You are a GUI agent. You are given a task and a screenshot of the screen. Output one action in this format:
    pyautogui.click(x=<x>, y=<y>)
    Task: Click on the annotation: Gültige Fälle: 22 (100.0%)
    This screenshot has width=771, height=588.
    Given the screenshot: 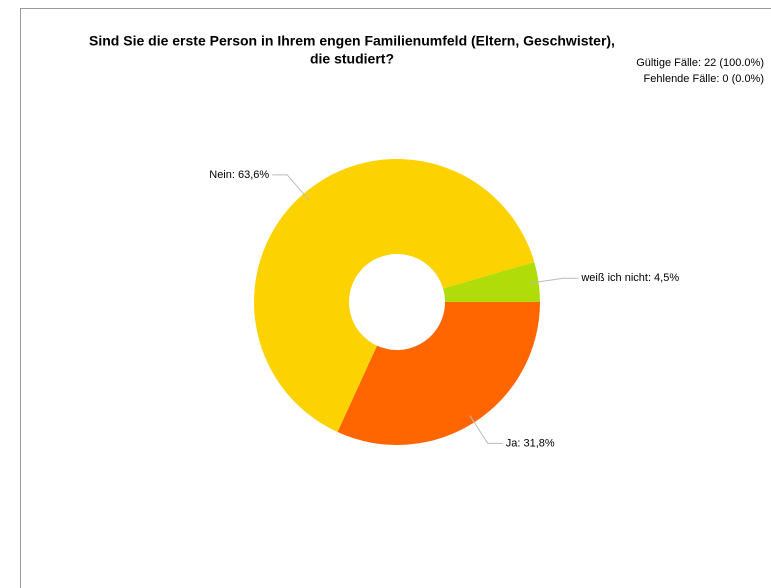 What is the action you would take?
    pyautogui.click(x=700, y=63)
    